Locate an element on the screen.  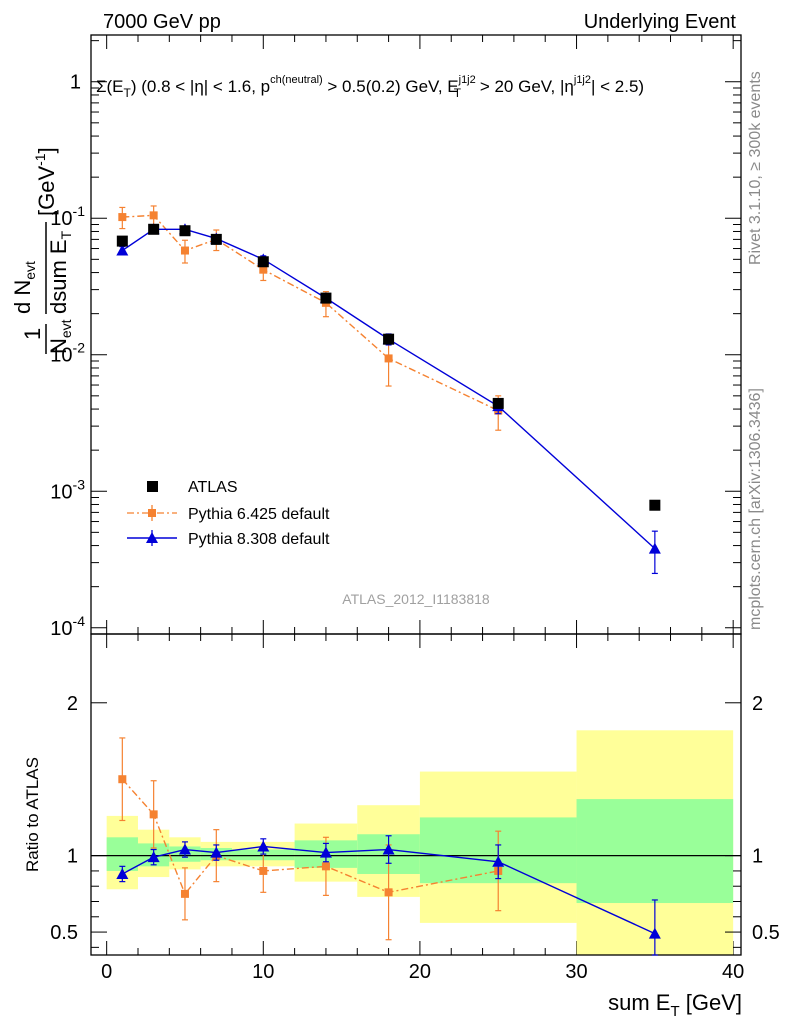
analysis-id: ATLAS_2012_I1183818 is located at coordinates (416, 599).